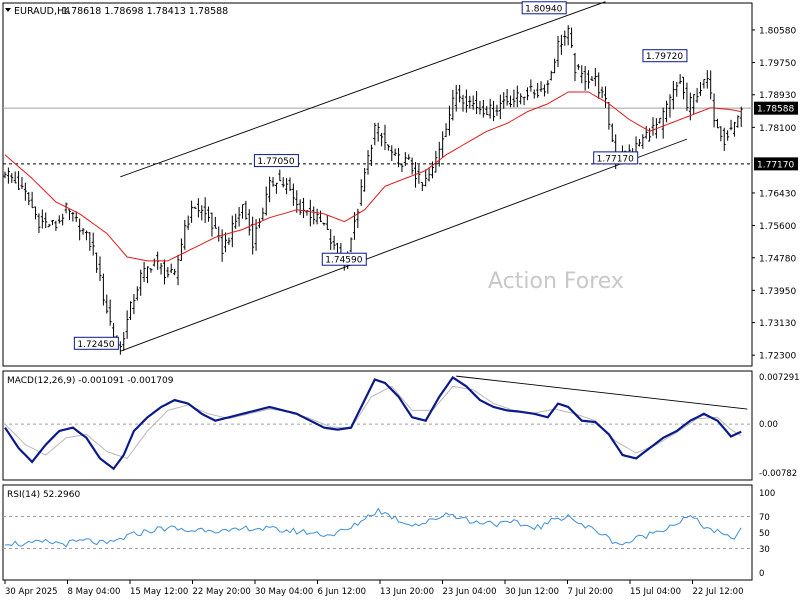  I want to click on rsi-axis-label: 70, so click(764, 518).